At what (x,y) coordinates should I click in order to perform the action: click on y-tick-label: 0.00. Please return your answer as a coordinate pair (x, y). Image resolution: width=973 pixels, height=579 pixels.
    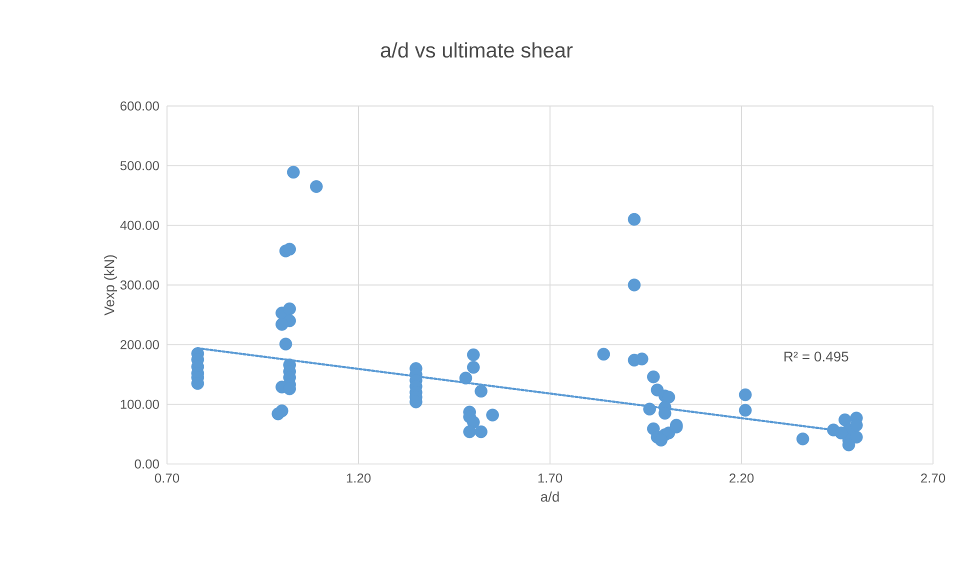
    Looking at the image, I should click on (146, 464).